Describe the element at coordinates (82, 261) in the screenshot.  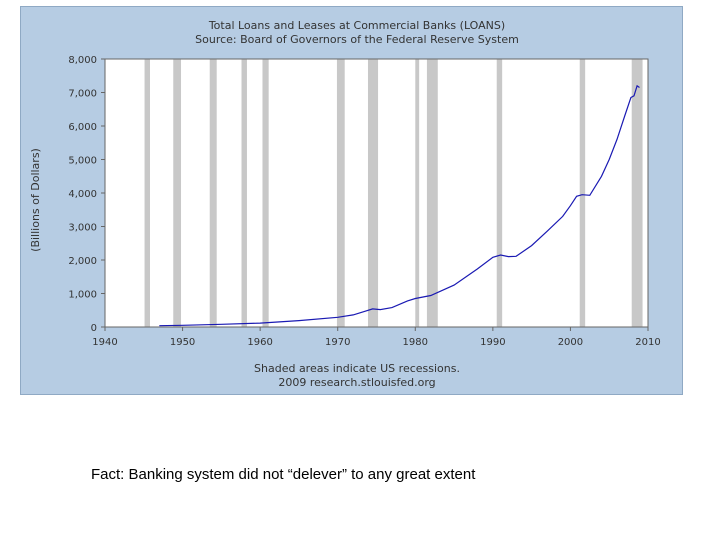
I see `y-tick-label: 2,000` at that location.